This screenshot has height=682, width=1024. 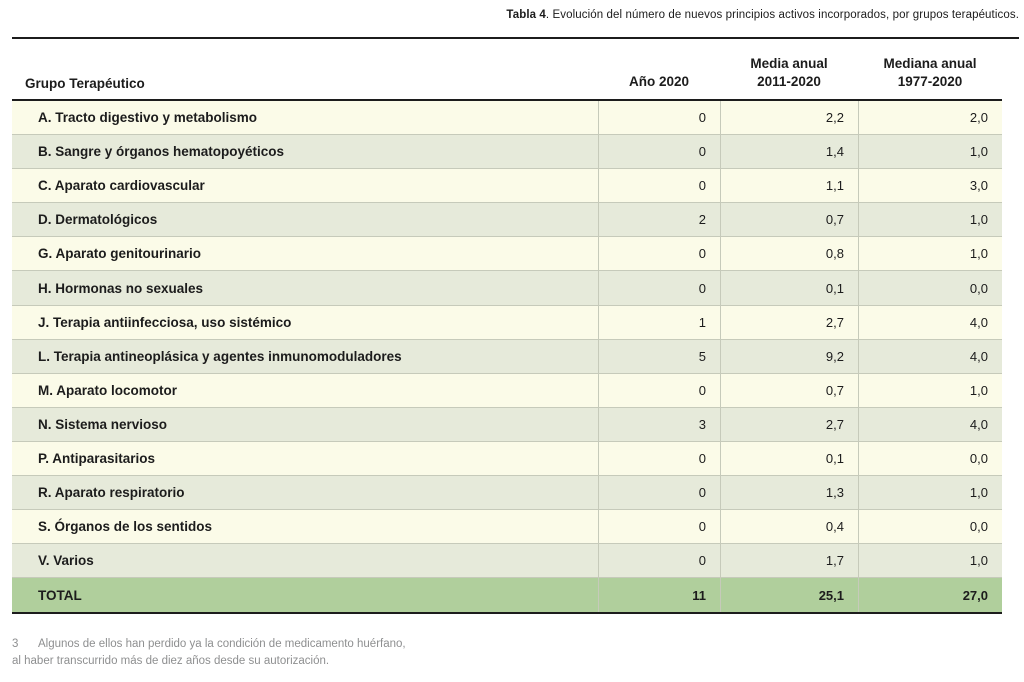 What do you see at coordinates (507, 493) in the screenshot?
I see `table-row: R. Aparato respiratorio 0 1,3 1,0` at bounding box center [507, 493].